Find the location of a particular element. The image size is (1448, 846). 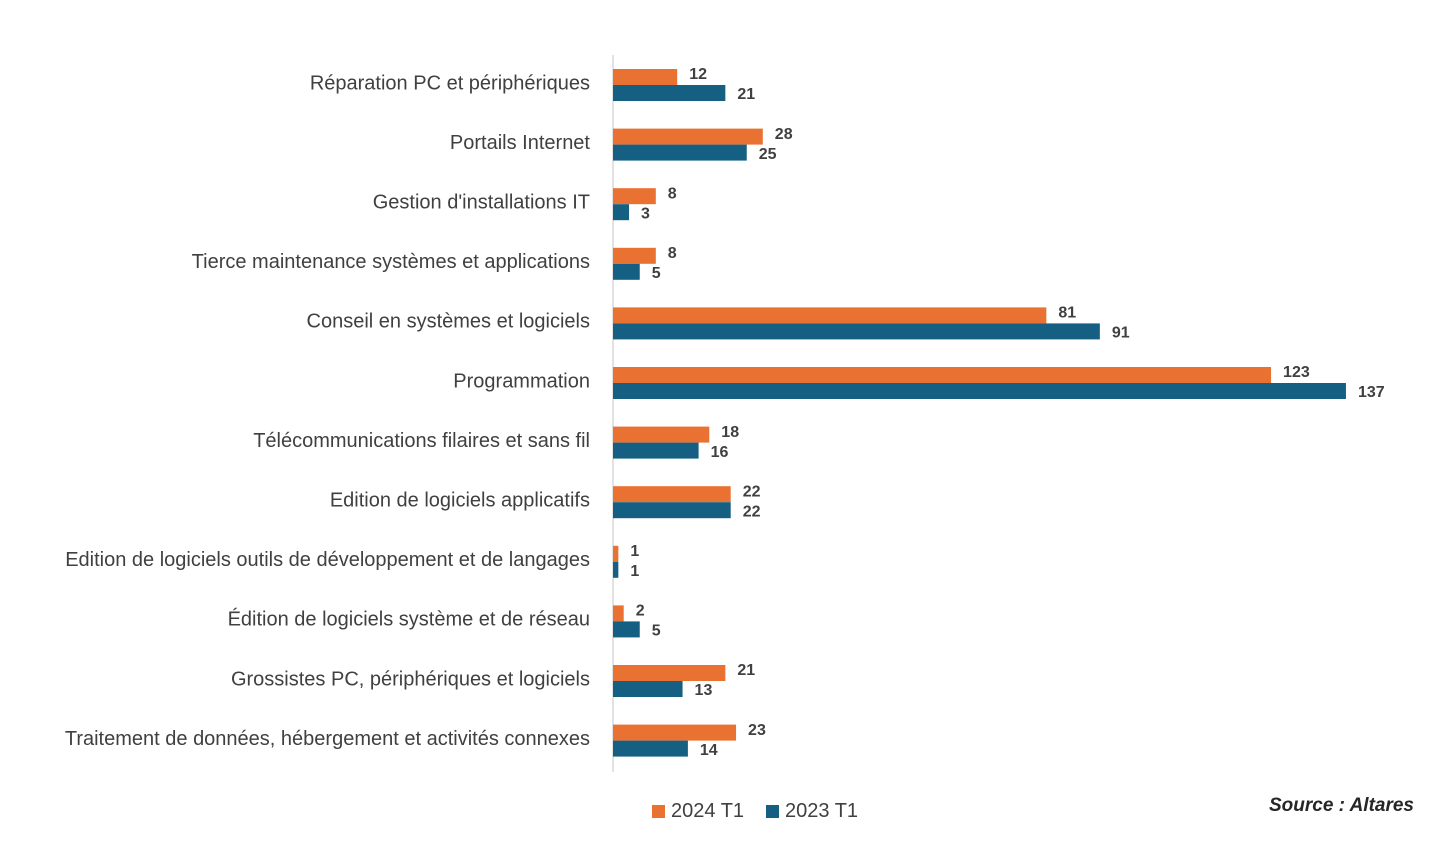

category-label: Conseil en systèmes et logiciels is located at coordinates (448, 322).